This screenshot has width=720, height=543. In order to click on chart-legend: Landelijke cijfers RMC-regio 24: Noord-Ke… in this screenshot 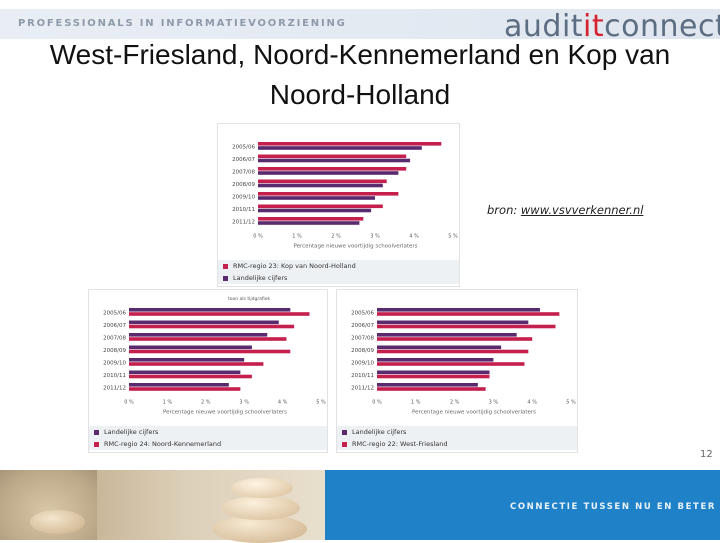, I will do `click(208, 438)`.